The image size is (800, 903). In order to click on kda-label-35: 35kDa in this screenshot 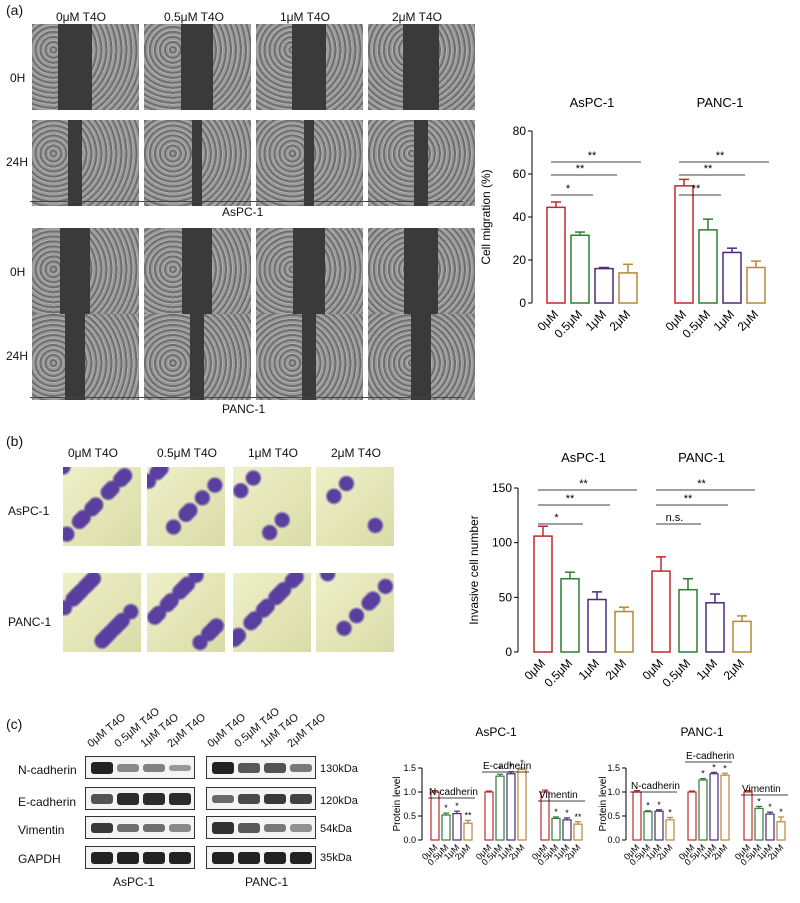, I will do `click(336, 858)`.